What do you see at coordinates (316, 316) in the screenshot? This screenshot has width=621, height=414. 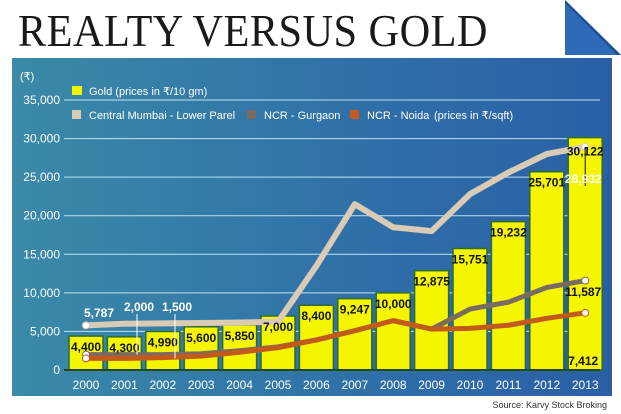 I see `bar-value-label: 8,400` at bounding box center [316, 316].